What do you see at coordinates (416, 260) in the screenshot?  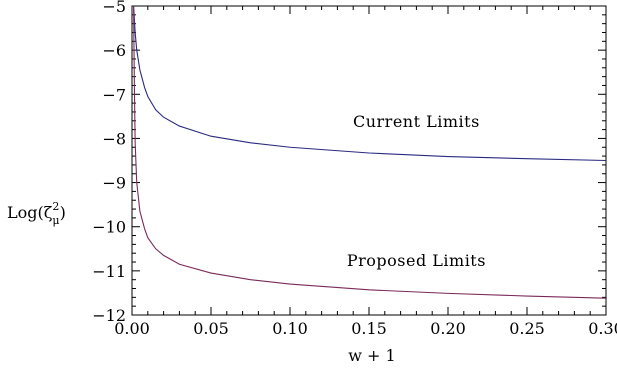 I see `annotation-proposed-limits: Proposed Limits` at bounding box center [416, 260].